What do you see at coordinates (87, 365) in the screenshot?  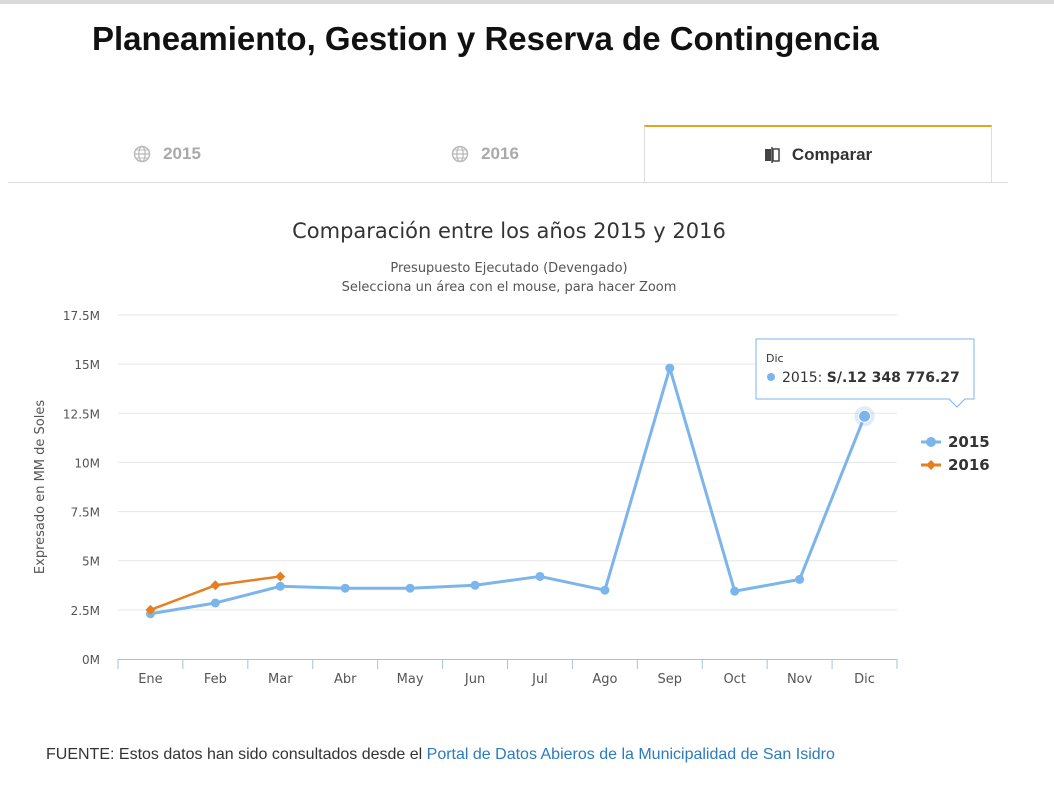 I see `y-tick-label: 15M` at bounding box center [87, 365].